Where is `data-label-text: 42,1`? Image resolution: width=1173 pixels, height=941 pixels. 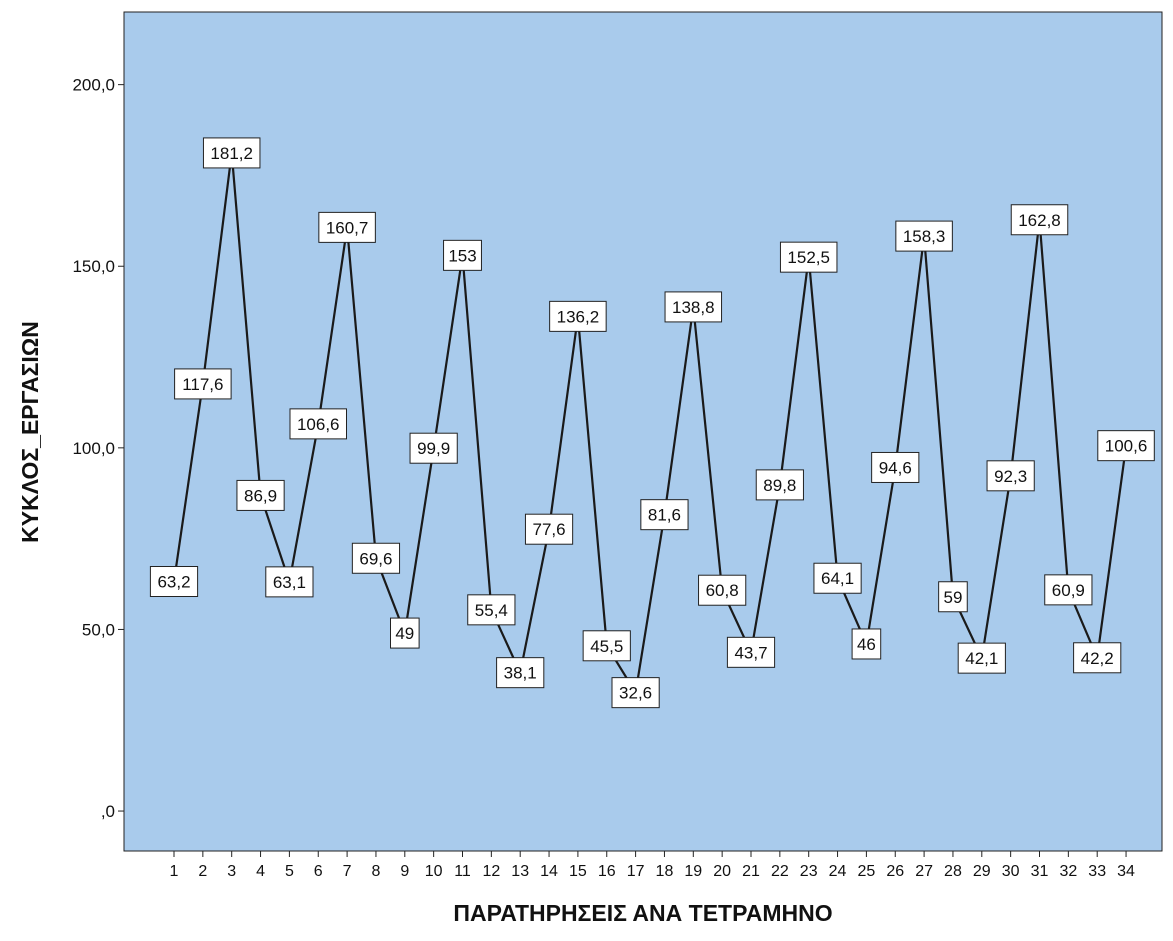
data-label-text: 42,1 is located at coordinates (981, 658).